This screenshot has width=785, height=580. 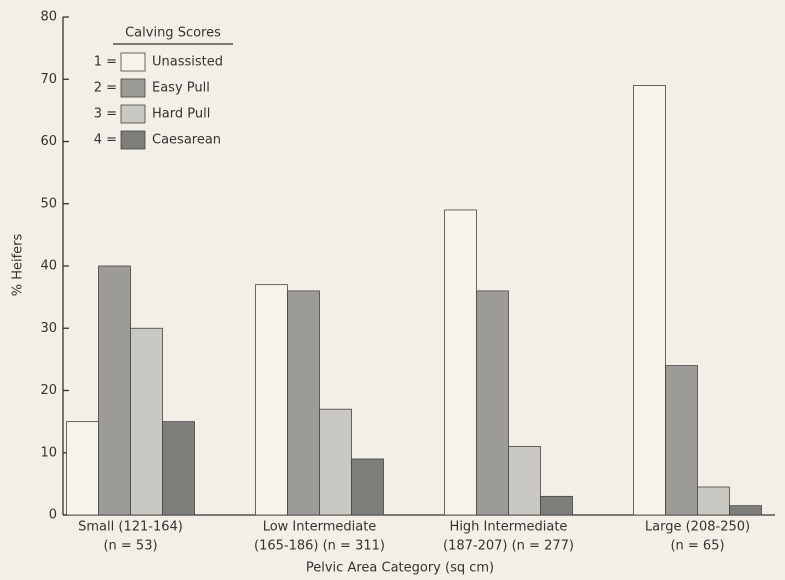 I want to click on legend-key: 4 =, so click(x=105, y=140).